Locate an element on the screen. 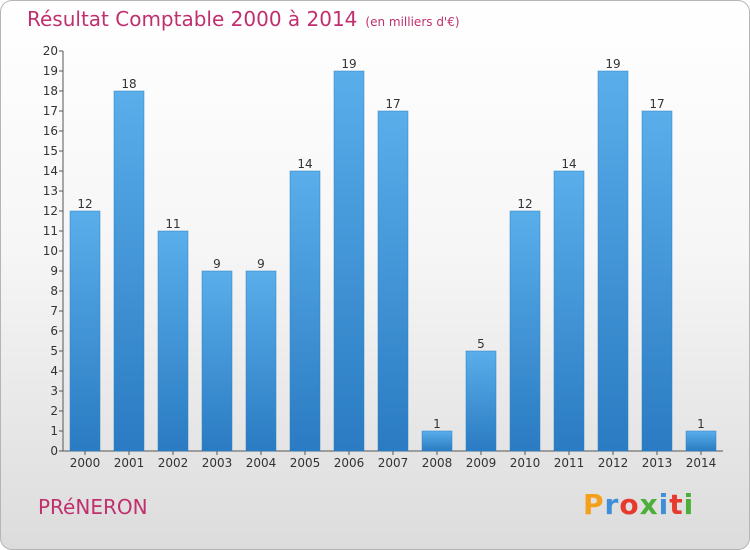 The width and height of the screenshot is (750, 550). data-label-2006: 19 is located at coordinates (348, 64).